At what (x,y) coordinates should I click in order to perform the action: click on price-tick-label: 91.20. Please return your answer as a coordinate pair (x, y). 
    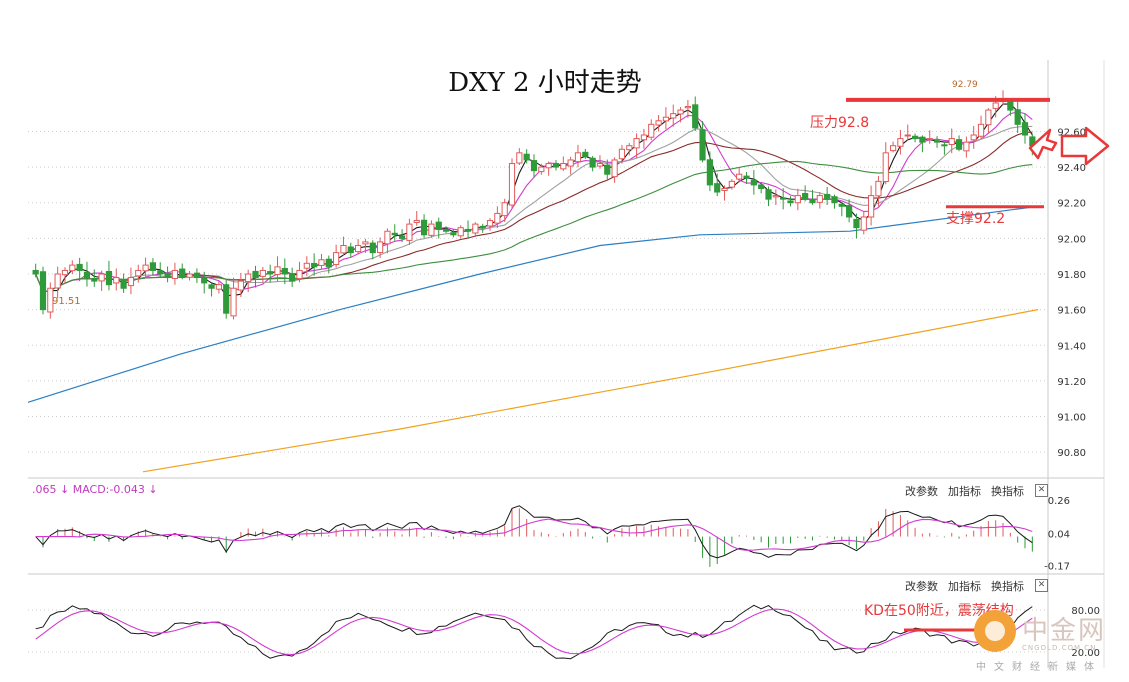
    Looking at the image, I should click on (1071, 382).